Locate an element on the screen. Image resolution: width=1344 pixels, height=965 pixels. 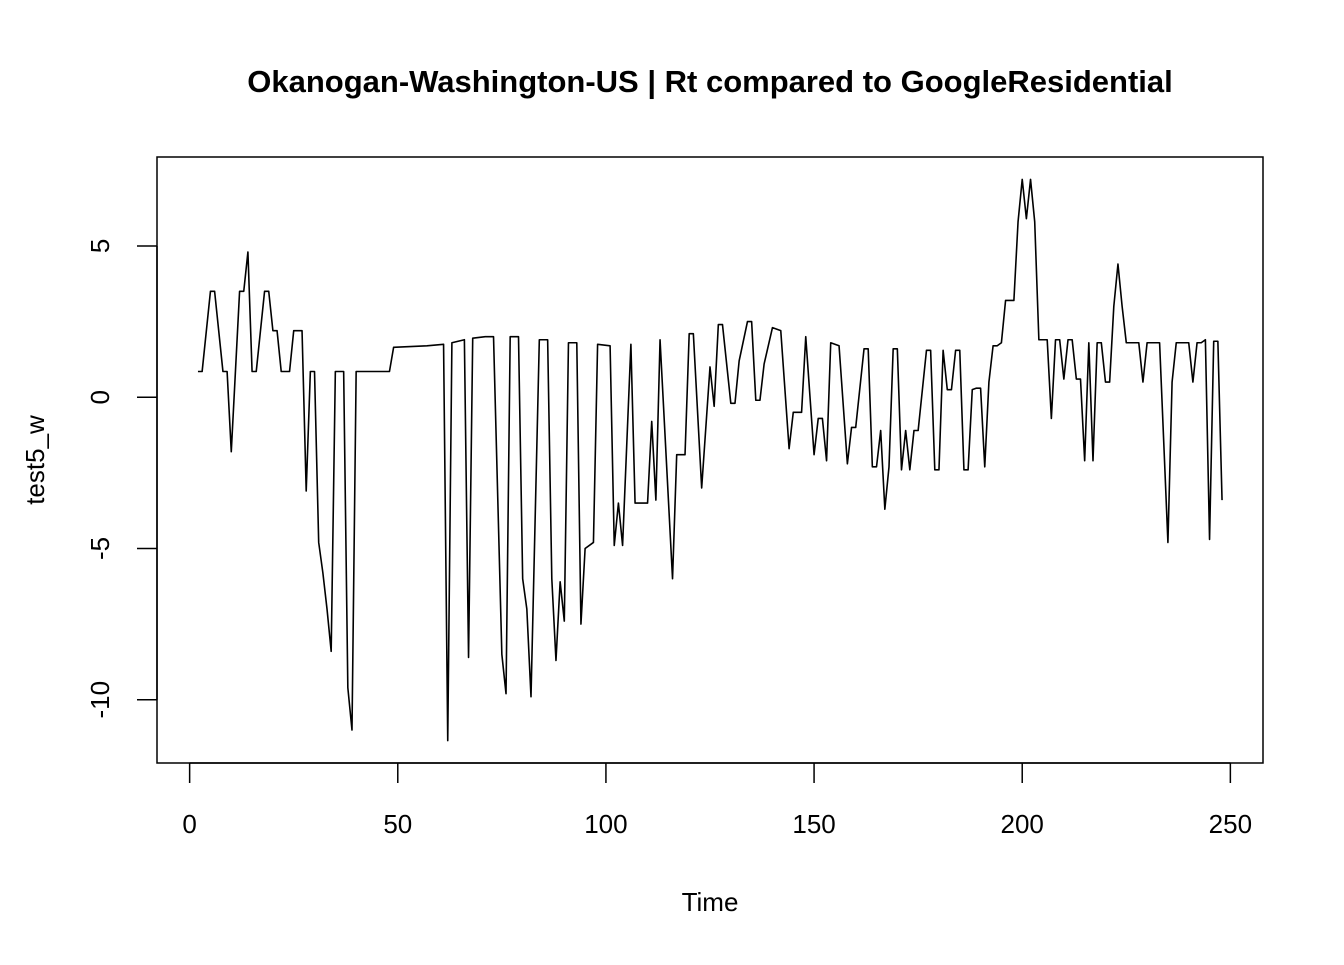
x-tick-label: 150 is located at coordinates (813, 824).